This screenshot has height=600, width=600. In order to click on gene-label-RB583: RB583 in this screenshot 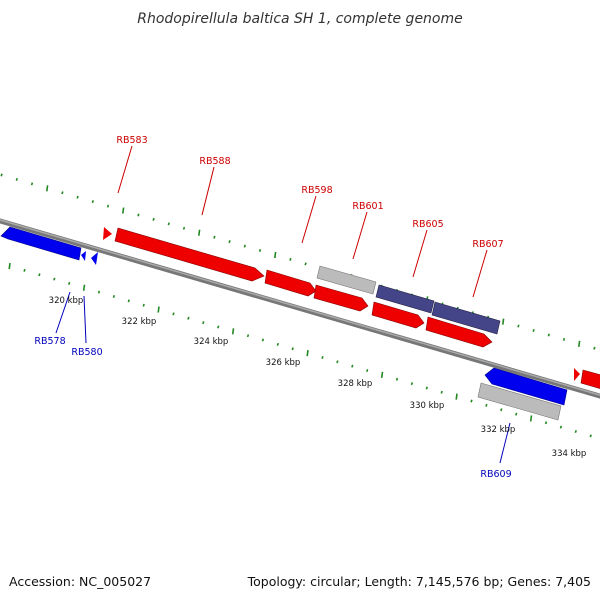, I will do `click(131, 140)`.